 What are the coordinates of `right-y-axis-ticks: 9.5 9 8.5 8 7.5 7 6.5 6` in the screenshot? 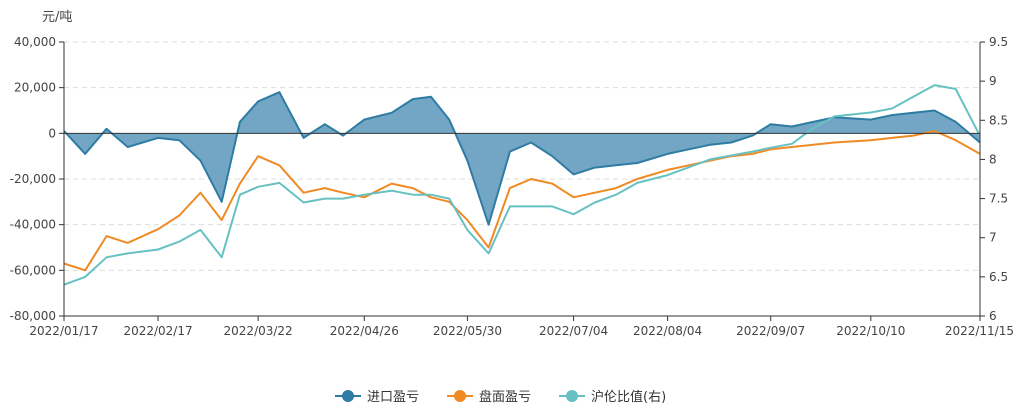 It's located at (994, 179).